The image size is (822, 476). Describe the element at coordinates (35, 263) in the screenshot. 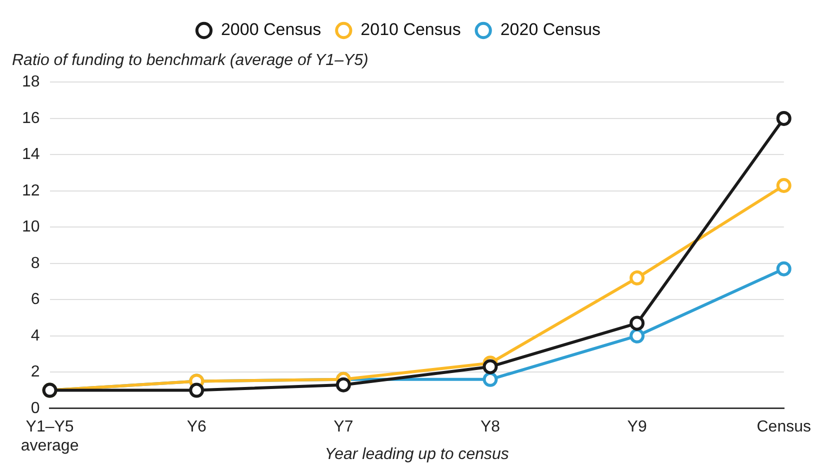

I see `y-tick-label: 8` at that location.